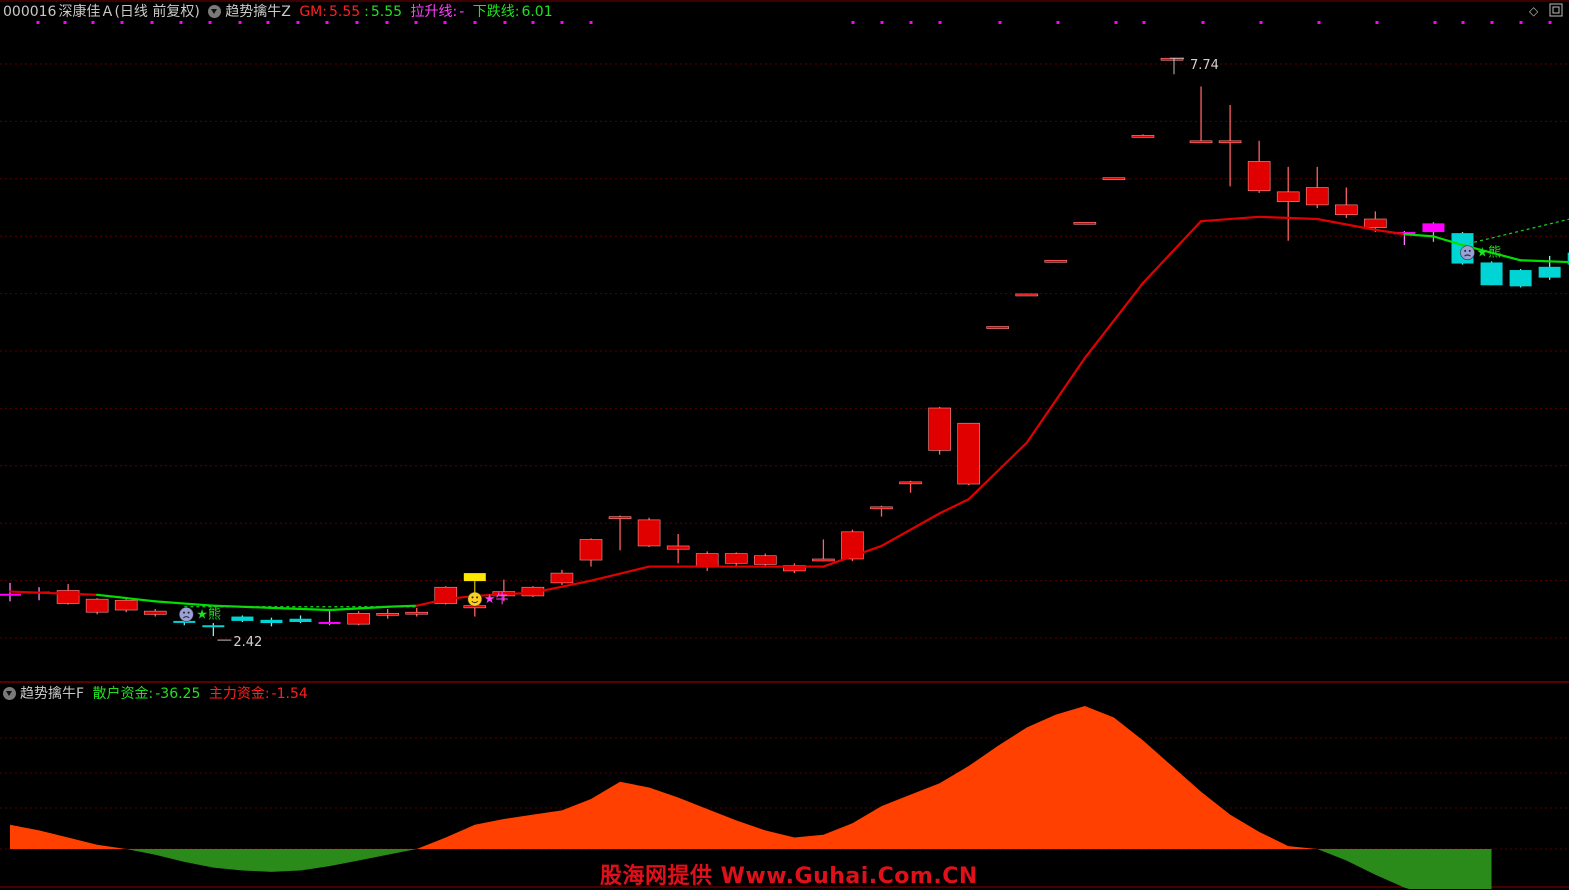 The image size is (1569, 890). Describe the element at coordinates (247, 642) in the screenshot. I see `low-marker-label: 2.42` at that location.